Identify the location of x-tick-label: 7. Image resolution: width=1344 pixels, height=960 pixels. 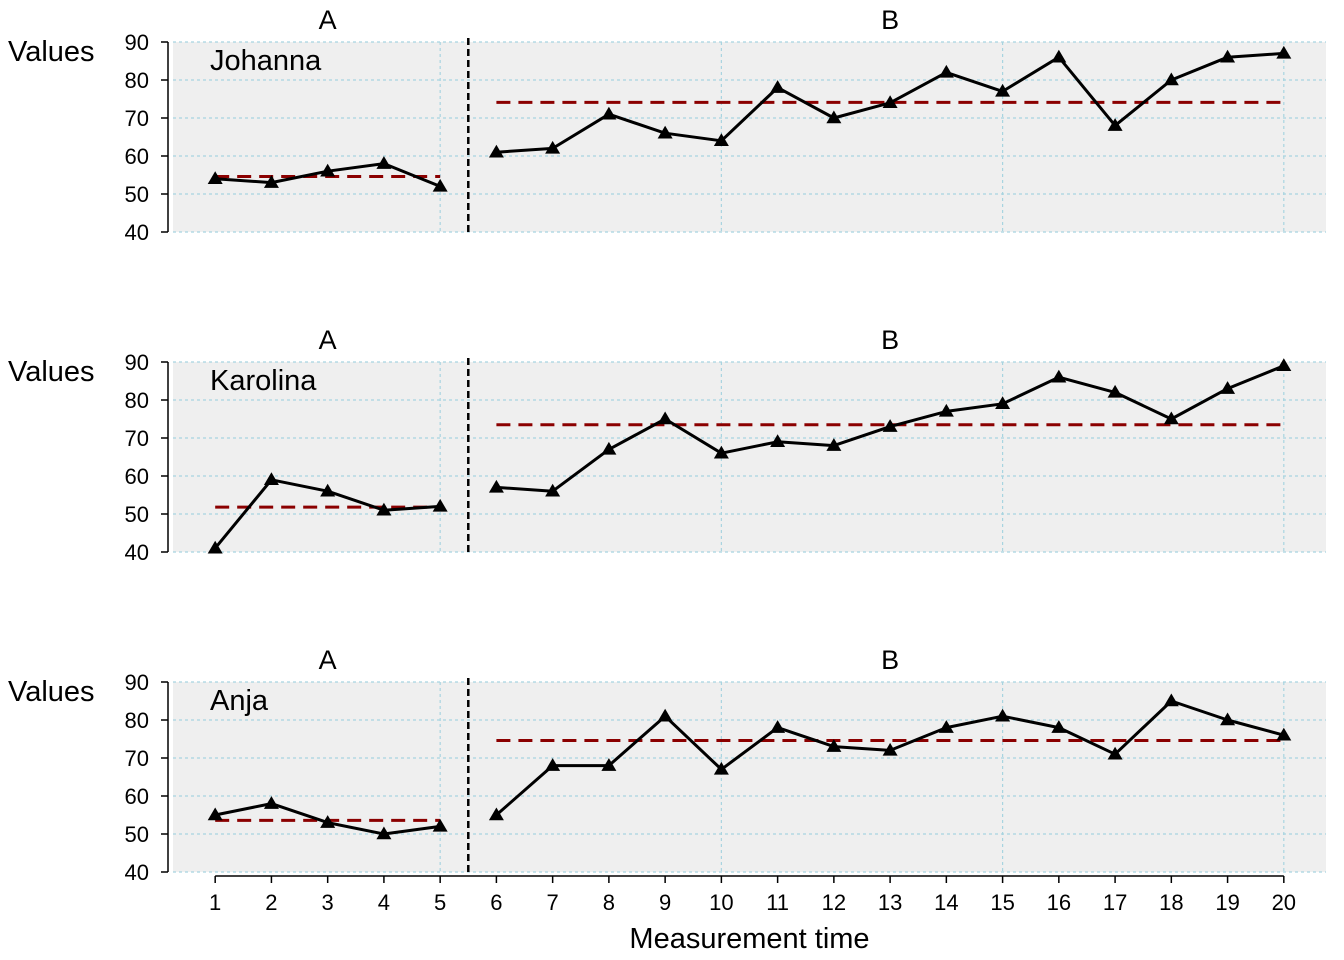
(553, 902).